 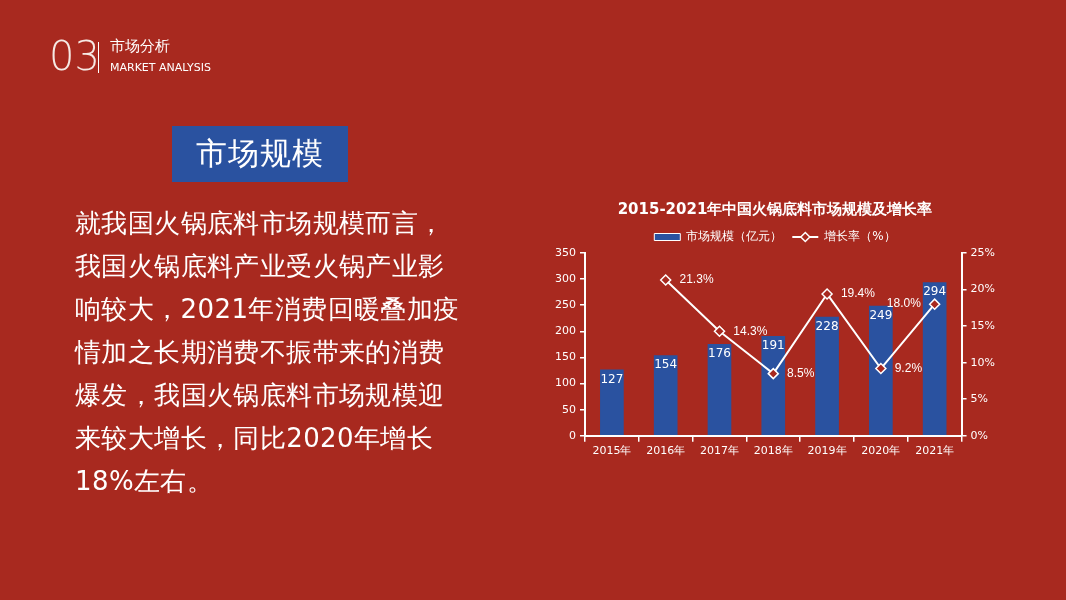 I want to click on data-label: 294, so click(x=935, y=291).